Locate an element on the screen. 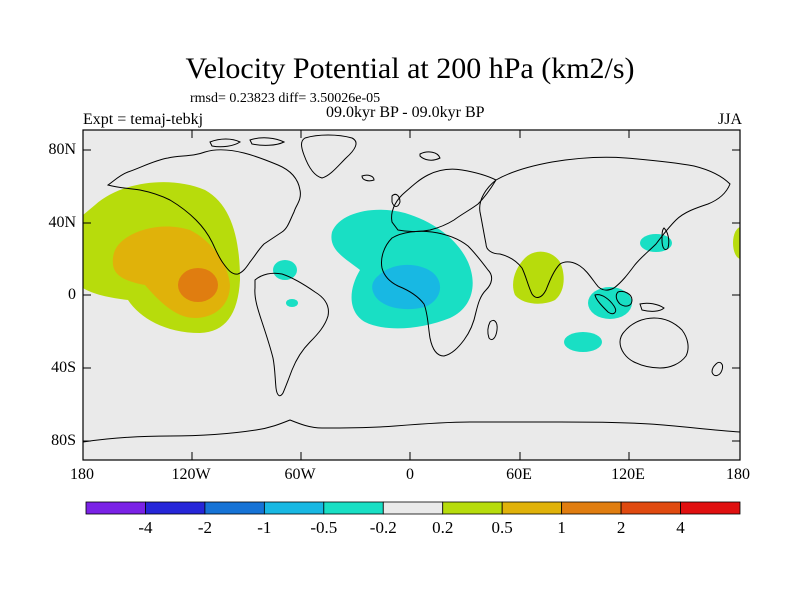 This screenshot has width=800, height=600. colorbar-label: -1 is located at coordinates (264, 527).